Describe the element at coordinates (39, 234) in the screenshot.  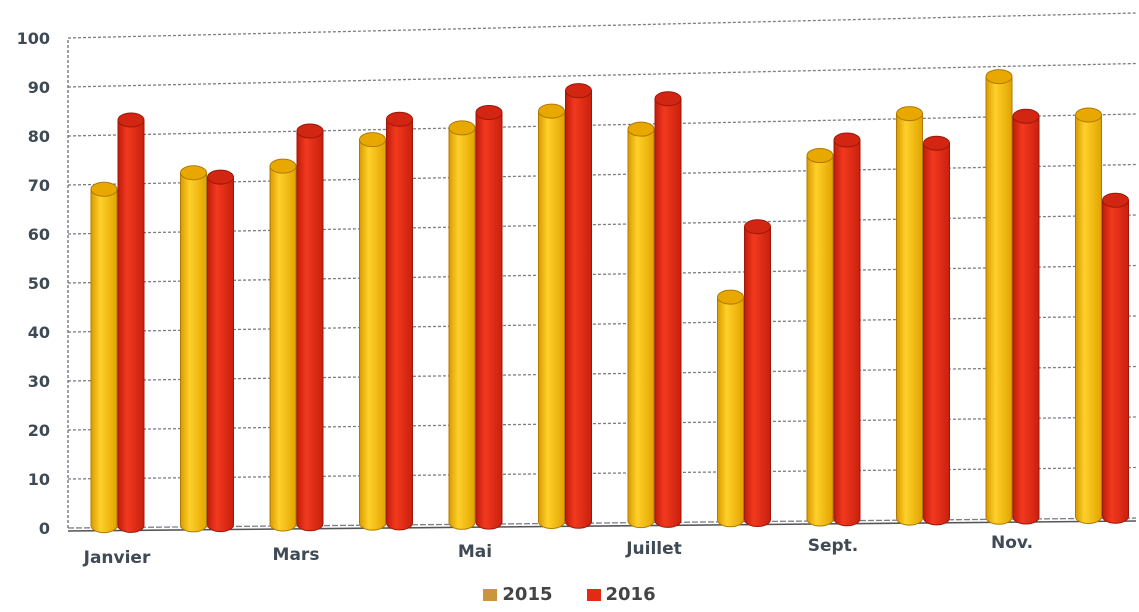
I see `y-tick-label: 60` at that location.